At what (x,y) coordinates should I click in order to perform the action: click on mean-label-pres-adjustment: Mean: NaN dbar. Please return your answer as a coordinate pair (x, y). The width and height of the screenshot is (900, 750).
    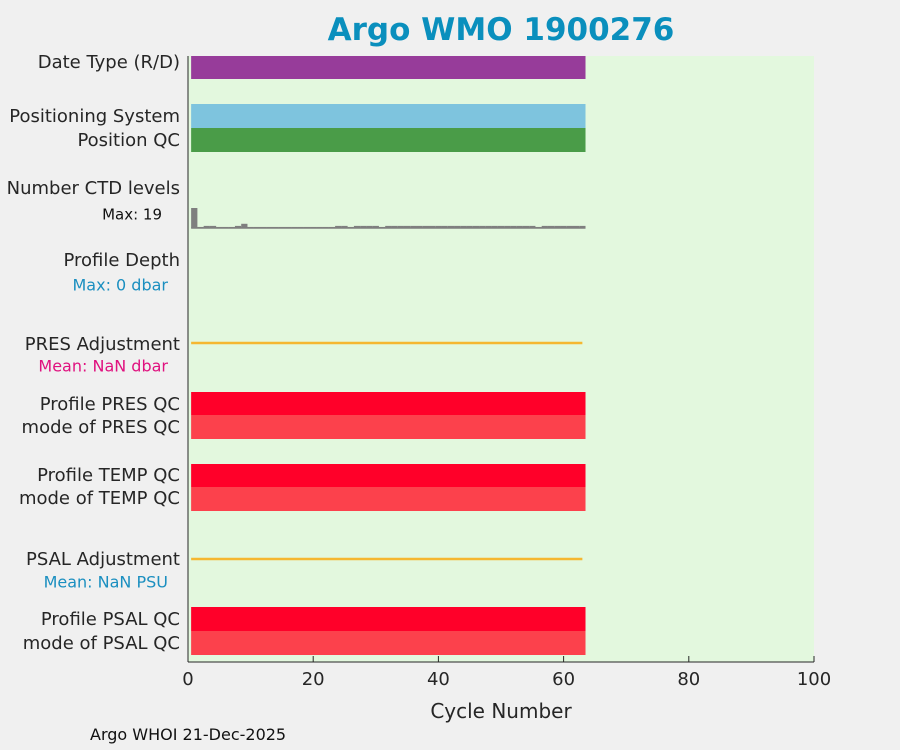
    Looking at the image, I should click on (103, 366).